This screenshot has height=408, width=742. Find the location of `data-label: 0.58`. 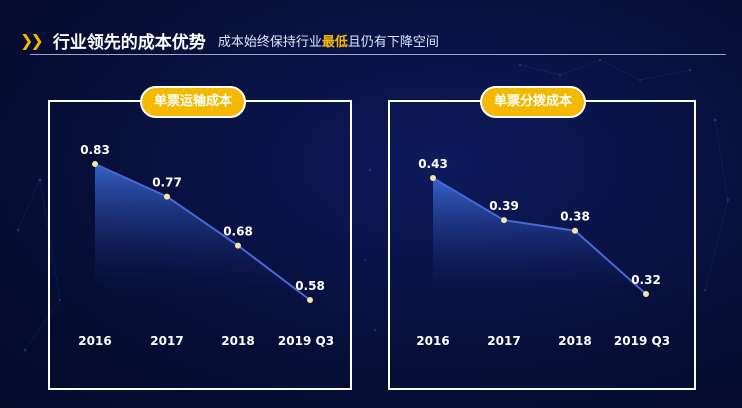

data-label: 0.58 is located at coordinates (310, 286).